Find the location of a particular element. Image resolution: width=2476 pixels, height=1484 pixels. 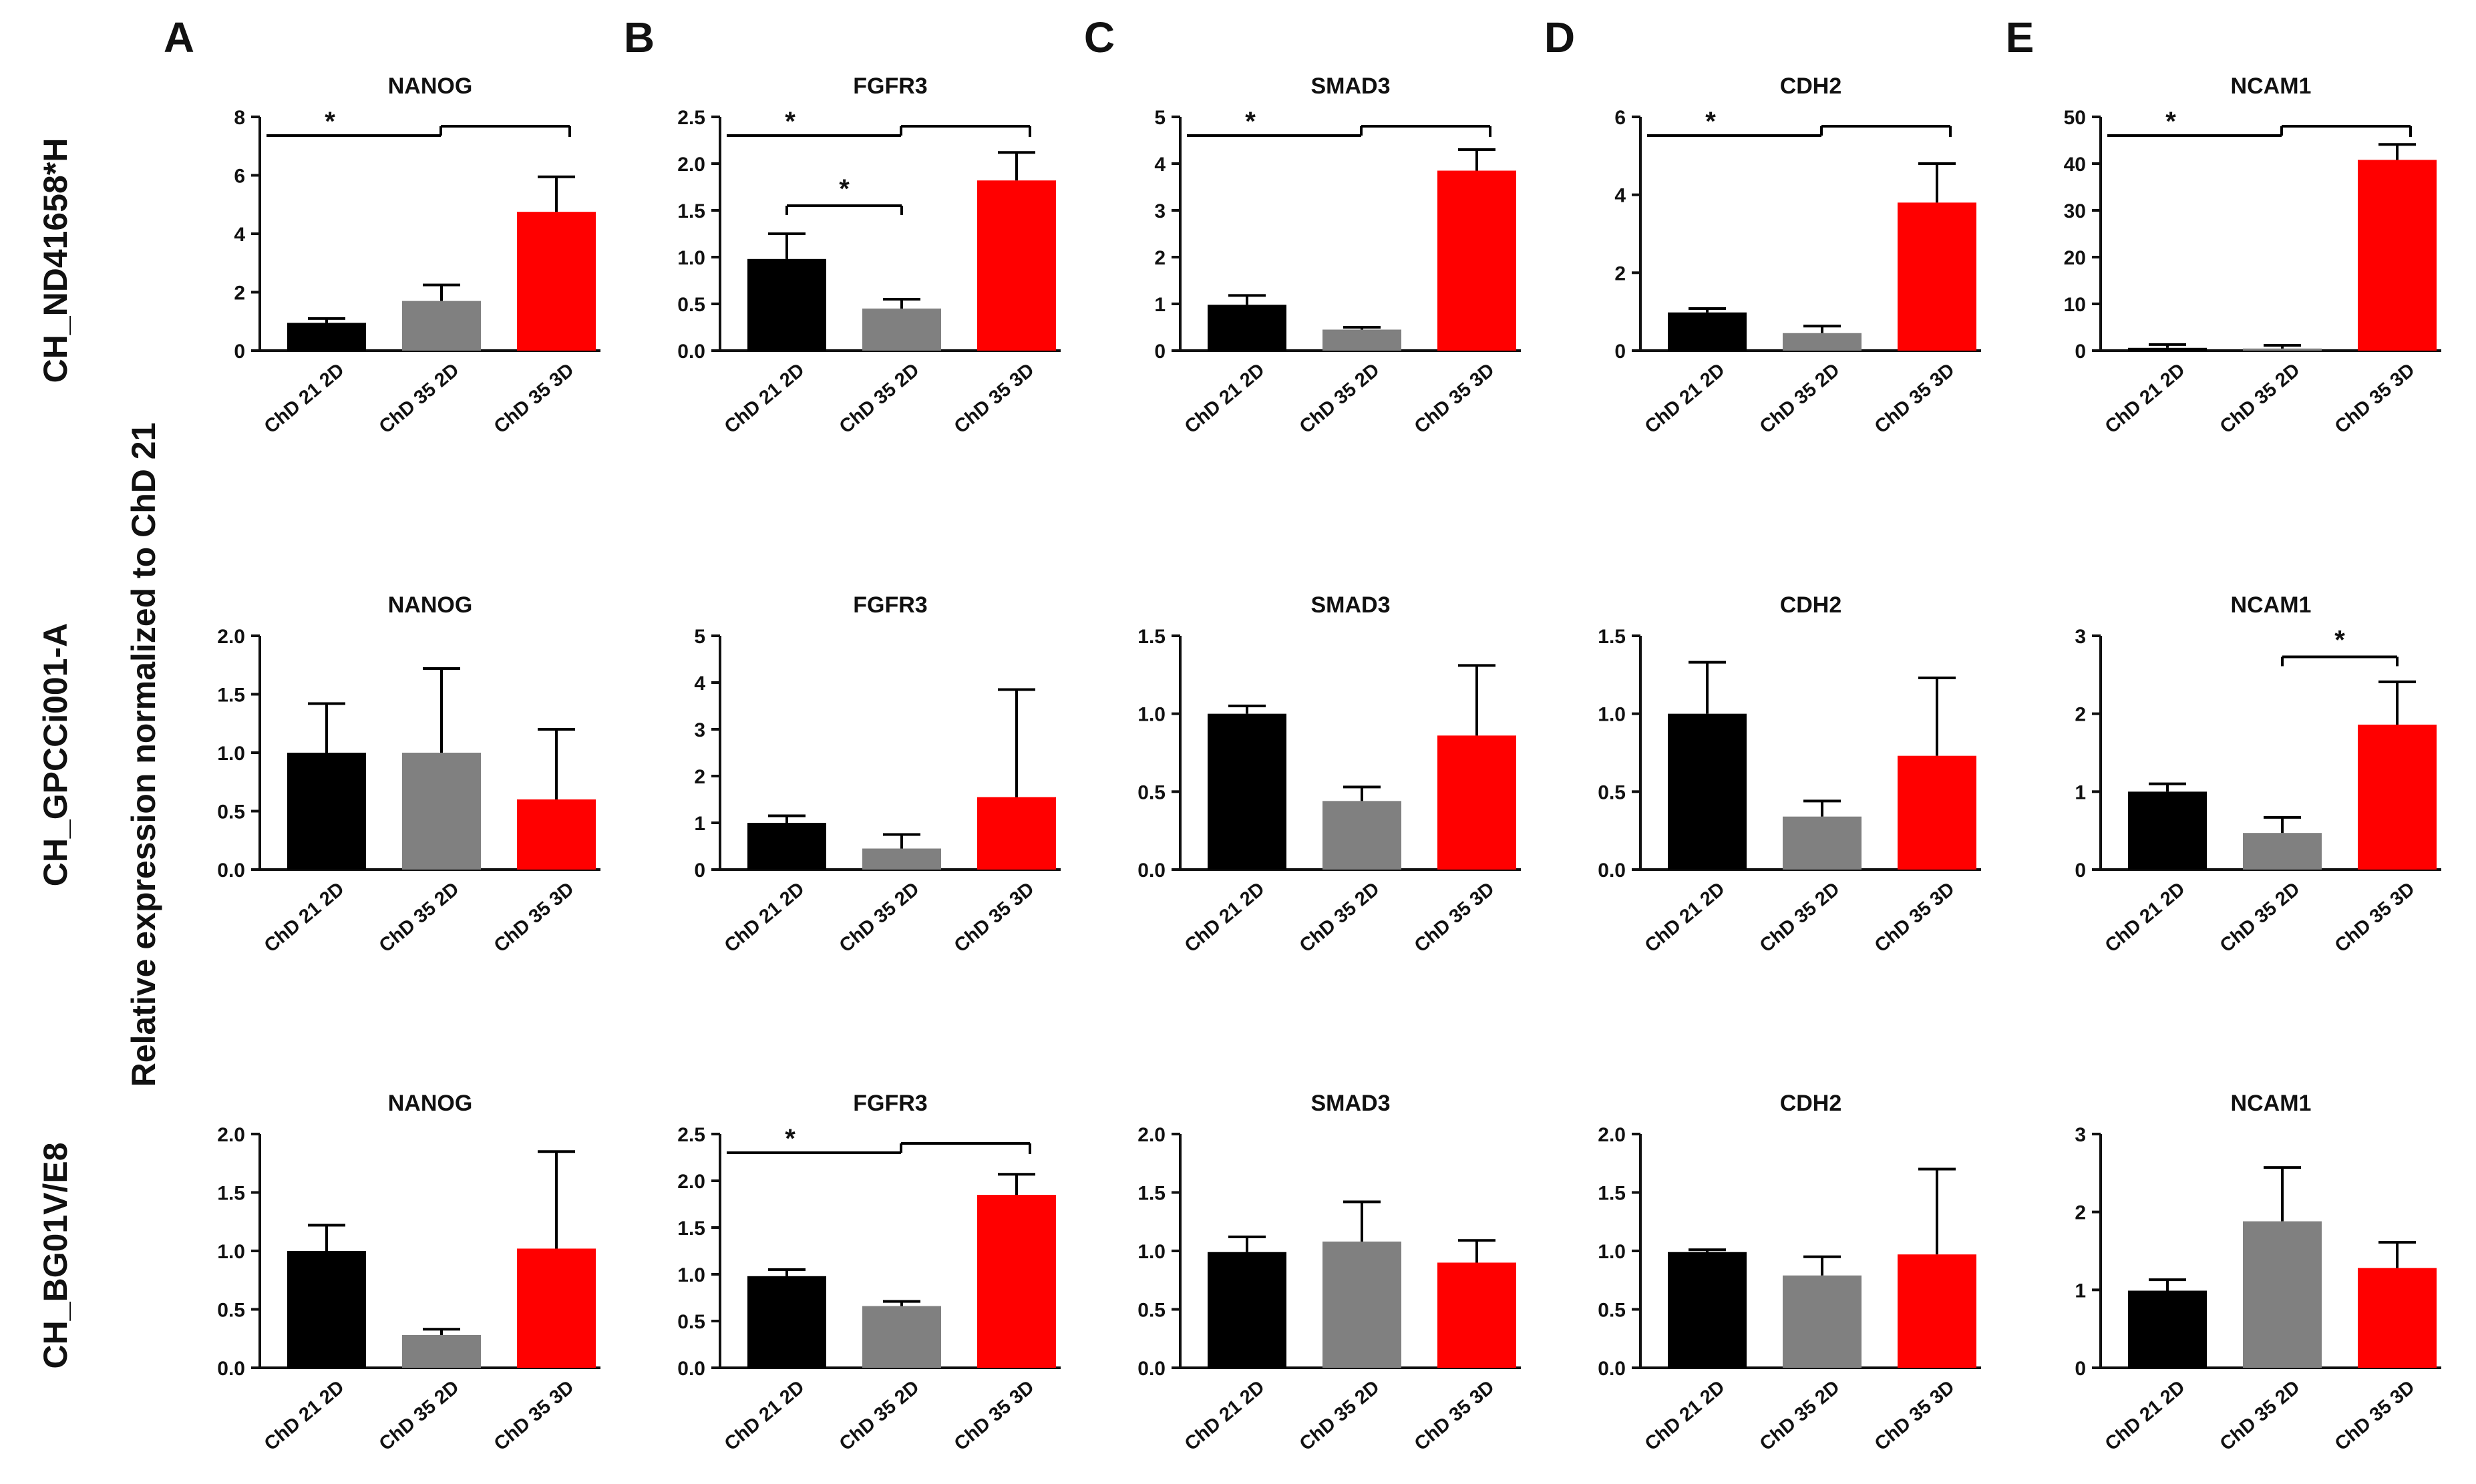

chart-title: FGFR3 is located at coordinates (890, 86).